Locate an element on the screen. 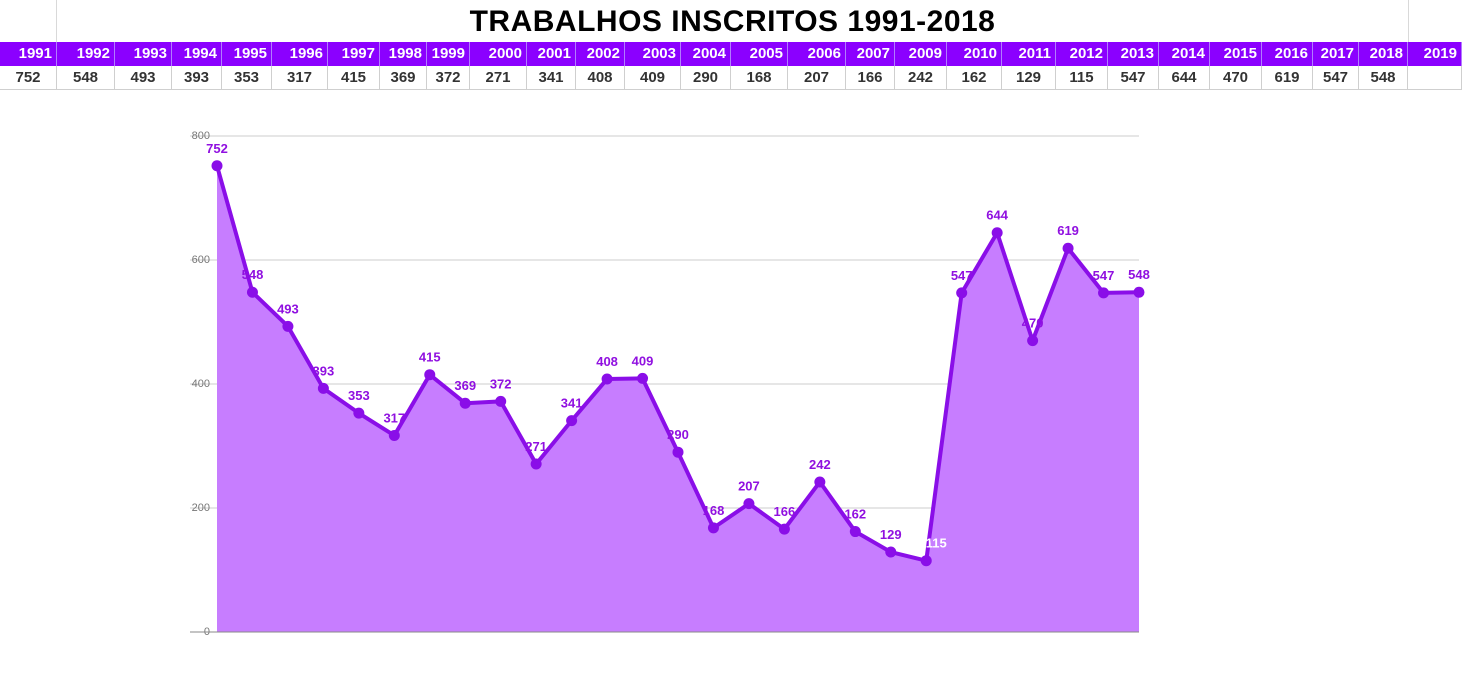 Image resolution: width=1462 pixels, height=694 pixels. year-header-cell: 1999 is located at coordinates (448, 54).